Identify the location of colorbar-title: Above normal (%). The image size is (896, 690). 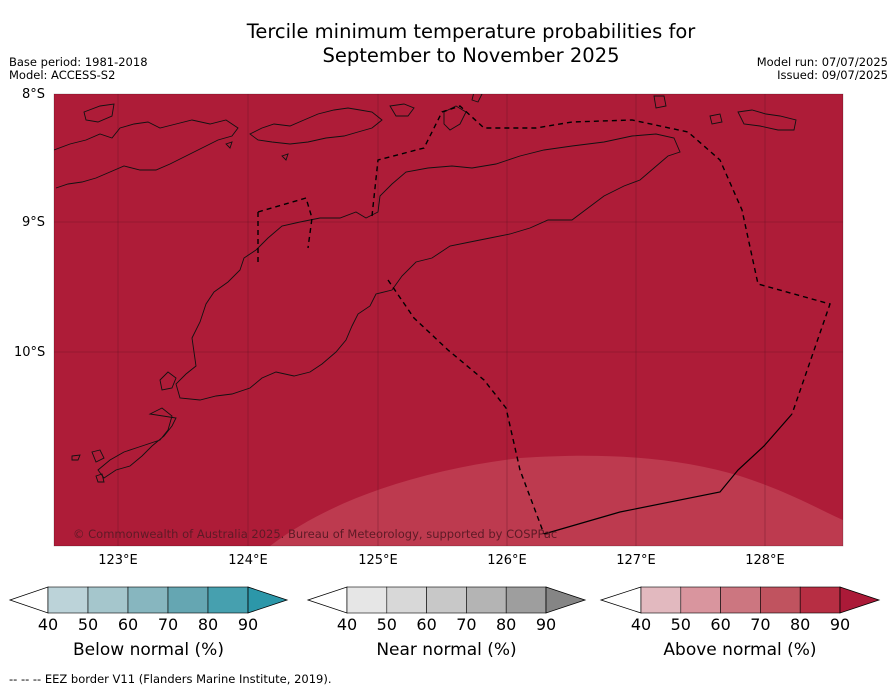
(740, 650).